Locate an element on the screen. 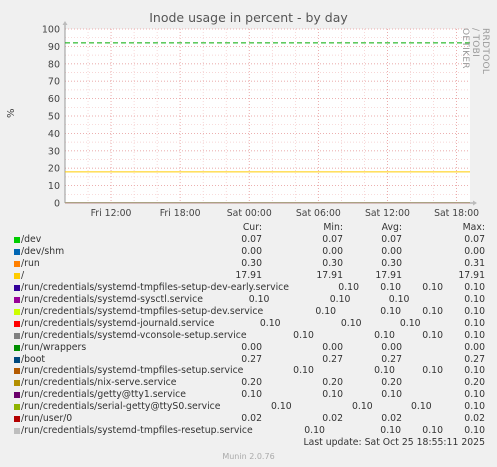 The width and height of the screenshot is (497, 467). x-axis-arrow is located at coordinates (475, 203).